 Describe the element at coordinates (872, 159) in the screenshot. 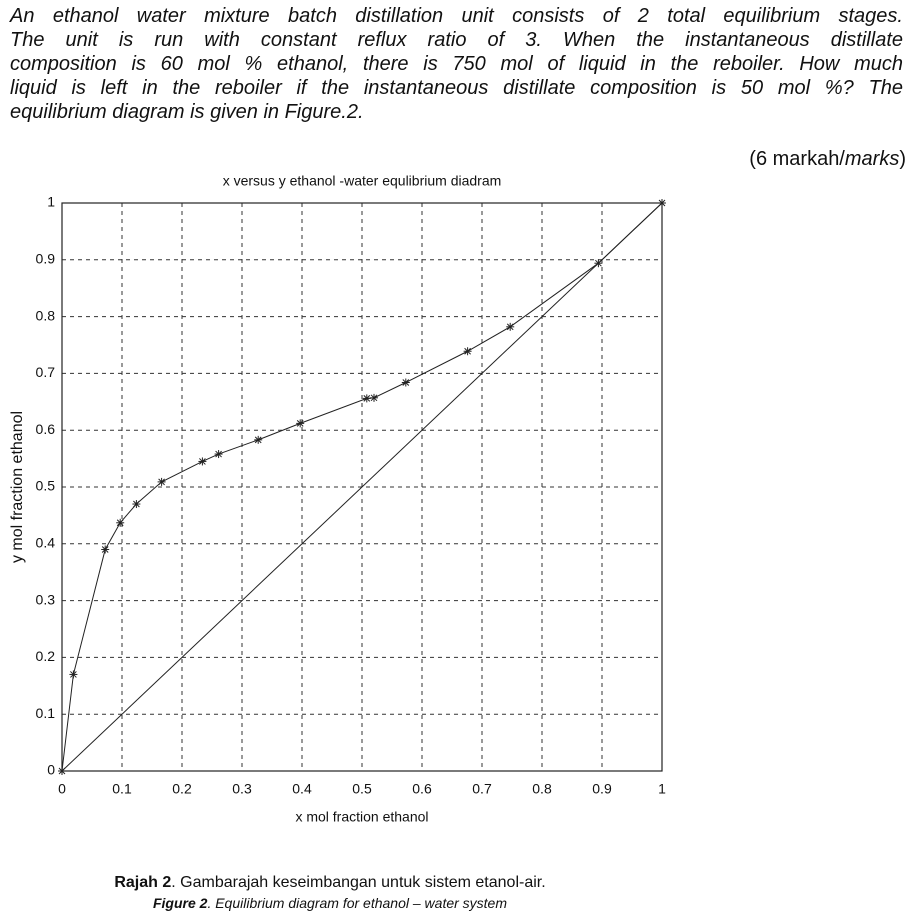

I see `marks-text: marks` at that location.